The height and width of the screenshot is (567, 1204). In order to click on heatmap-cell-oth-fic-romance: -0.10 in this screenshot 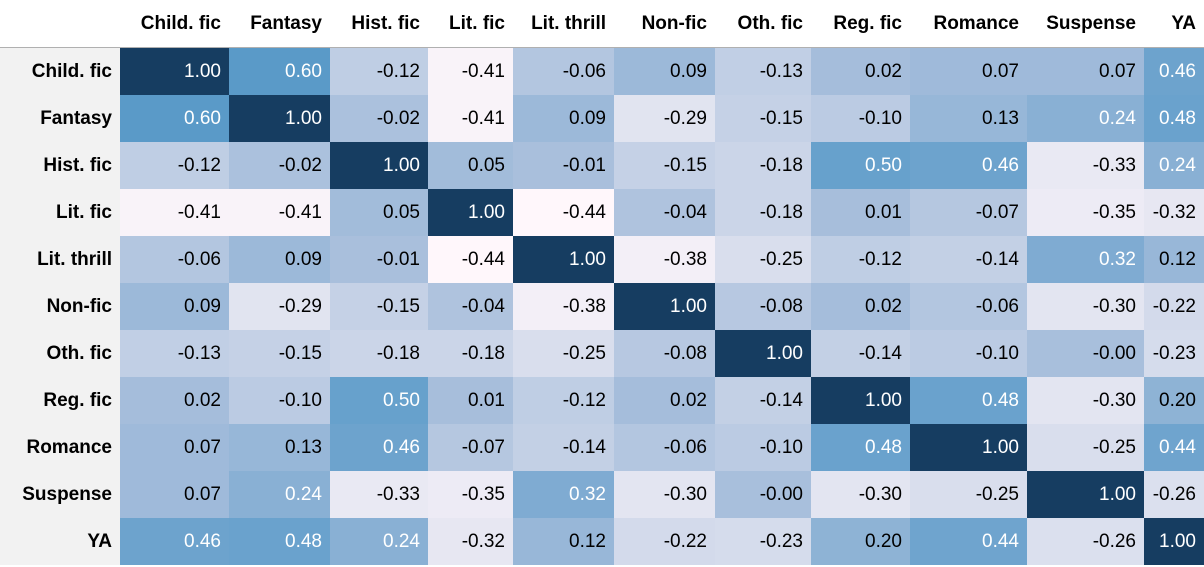, I will do `click(968, 353)`.